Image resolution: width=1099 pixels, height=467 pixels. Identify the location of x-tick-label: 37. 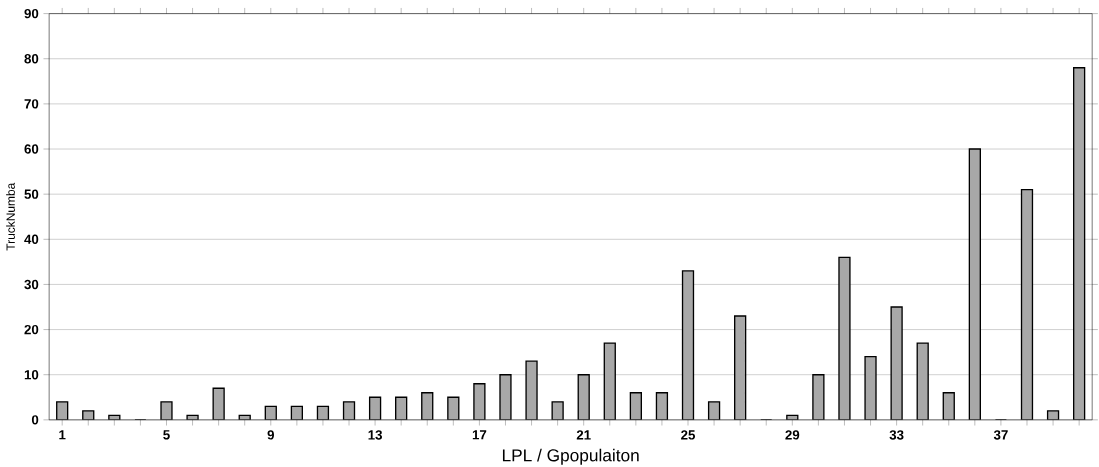
(1000, 435).